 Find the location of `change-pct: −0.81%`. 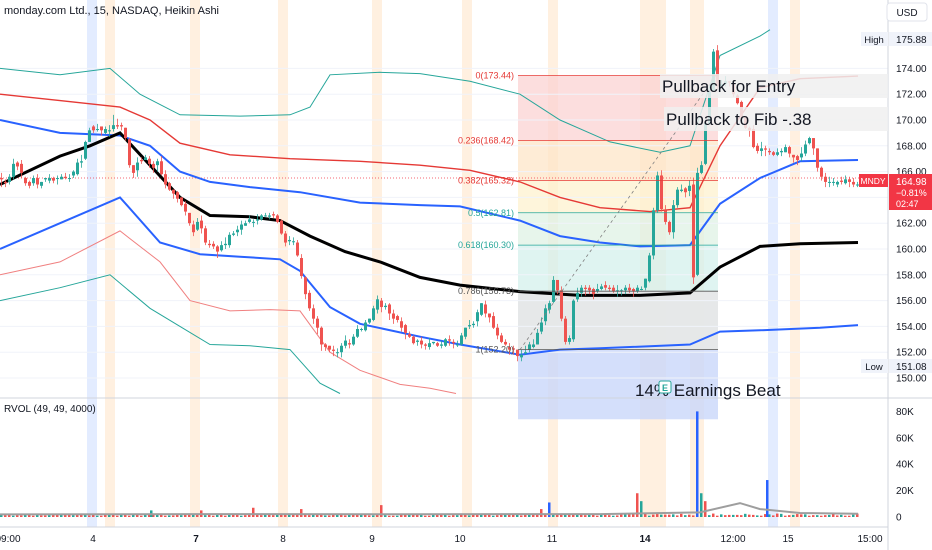

change-pct: −0.81% is located at coordinates (911, 193).